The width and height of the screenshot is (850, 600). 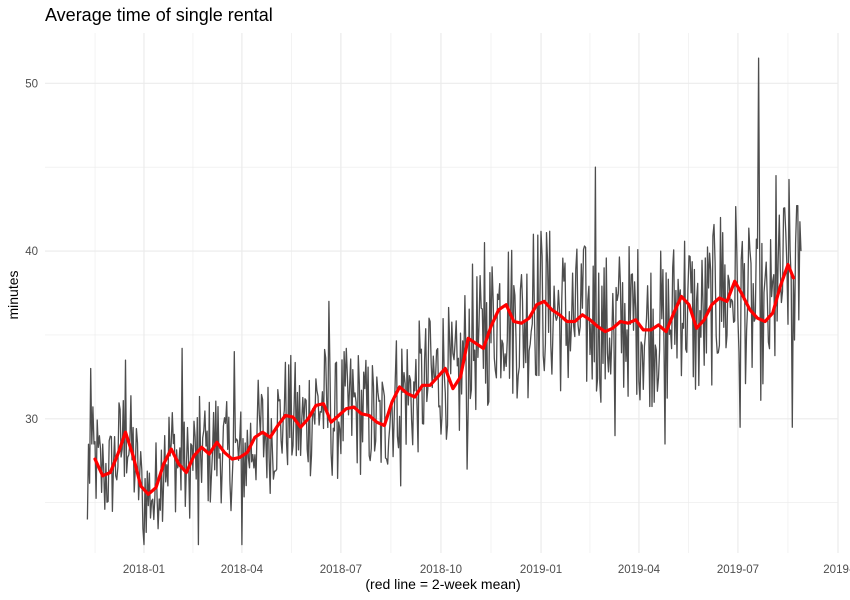 What do you see at coordinates (738, 570) in the screenshot?
I see `x-tick-label: 2019-07` at bounding box center [738, 570].